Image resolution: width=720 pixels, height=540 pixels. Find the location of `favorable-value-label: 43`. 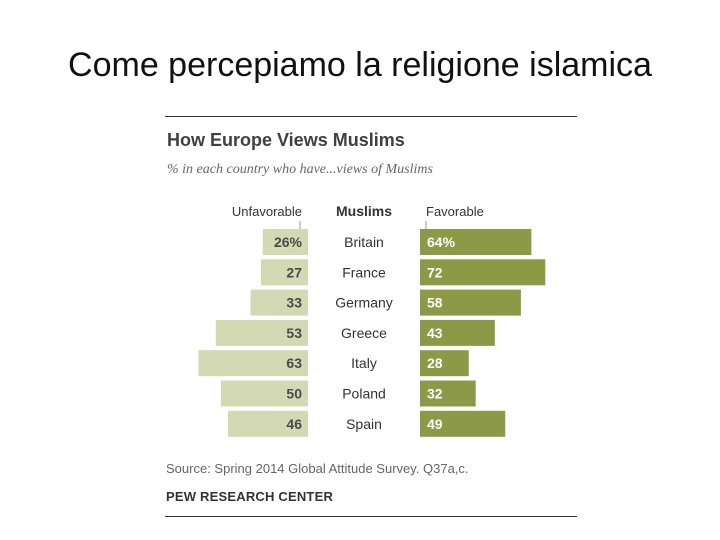

favorable-value-label: 43 is located at coordinates (435, 333).